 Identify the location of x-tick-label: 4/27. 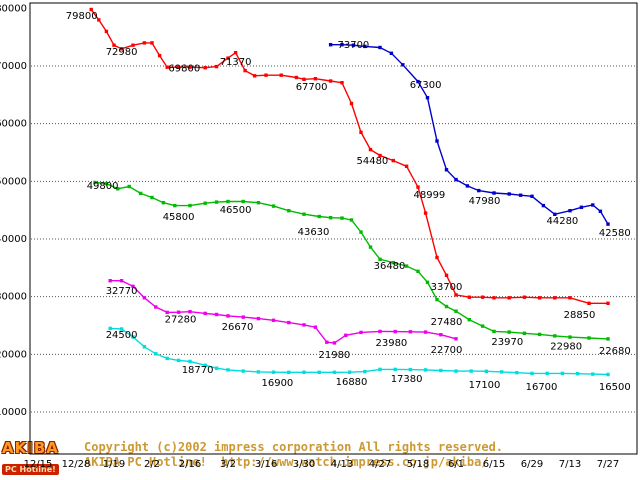
(380, 464).